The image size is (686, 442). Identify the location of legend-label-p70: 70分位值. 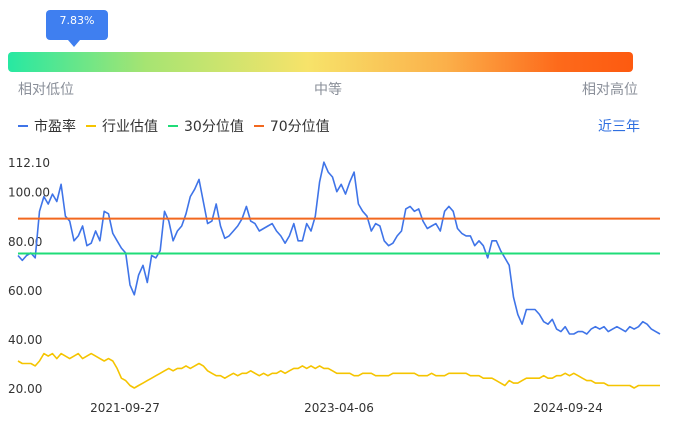
(299, 127).